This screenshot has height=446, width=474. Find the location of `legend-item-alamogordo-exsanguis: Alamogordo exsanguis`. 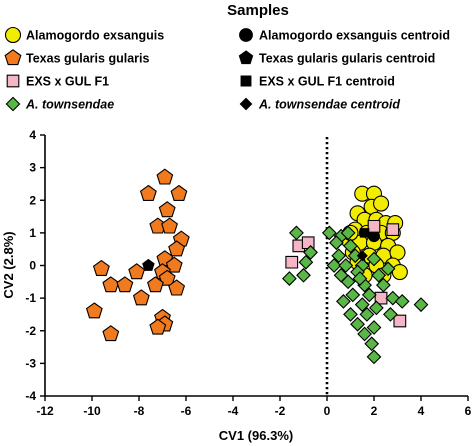

legend-item-alamogordo-exsanguis: Alamogordo exsanguis is located at coordinates (84, 35).